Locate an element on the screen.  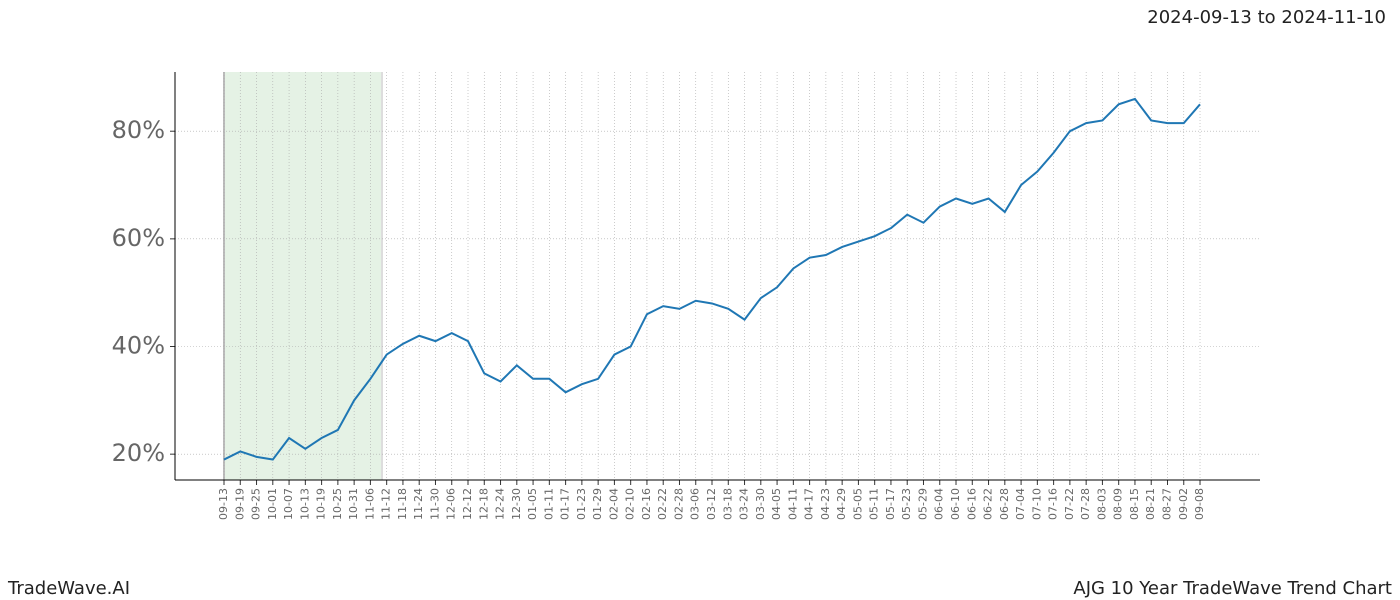
x-tick-label: 05-05 is located at coordinates (857, 504).